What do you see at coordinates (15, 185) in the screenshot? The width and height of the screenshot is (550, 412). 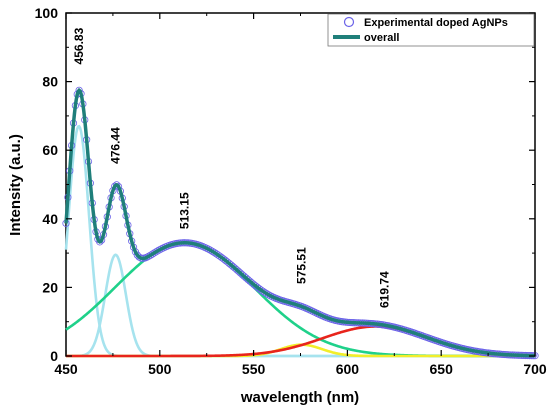 I see `y-axis-title: Intensity (a.u.)` at bounding box center [15, 185].